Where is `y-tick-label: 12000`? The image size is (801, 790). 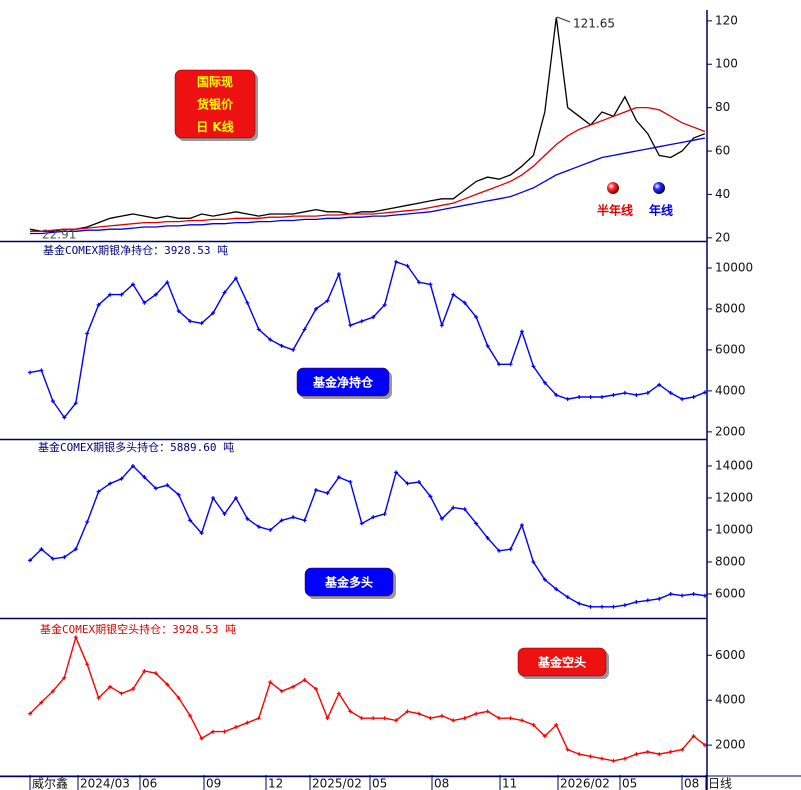 y-tick-label: 12000 is located at coordinates (734, 497).